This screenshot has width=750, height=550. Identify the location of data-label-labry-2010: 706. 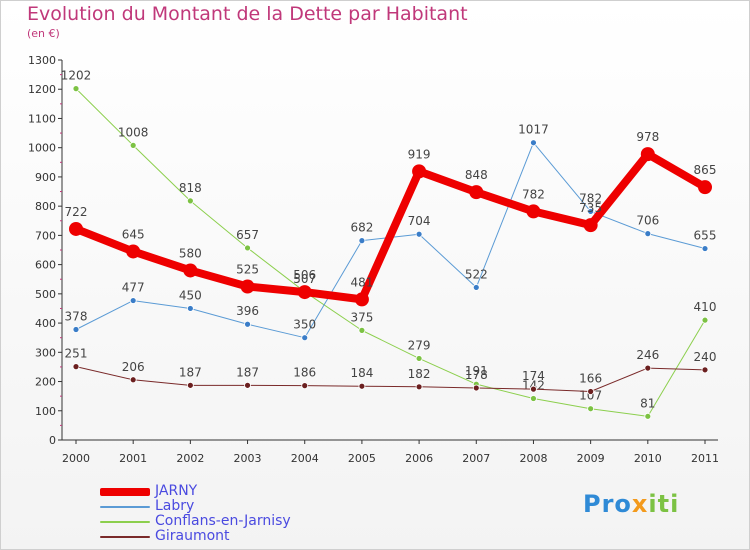
(647, 221).